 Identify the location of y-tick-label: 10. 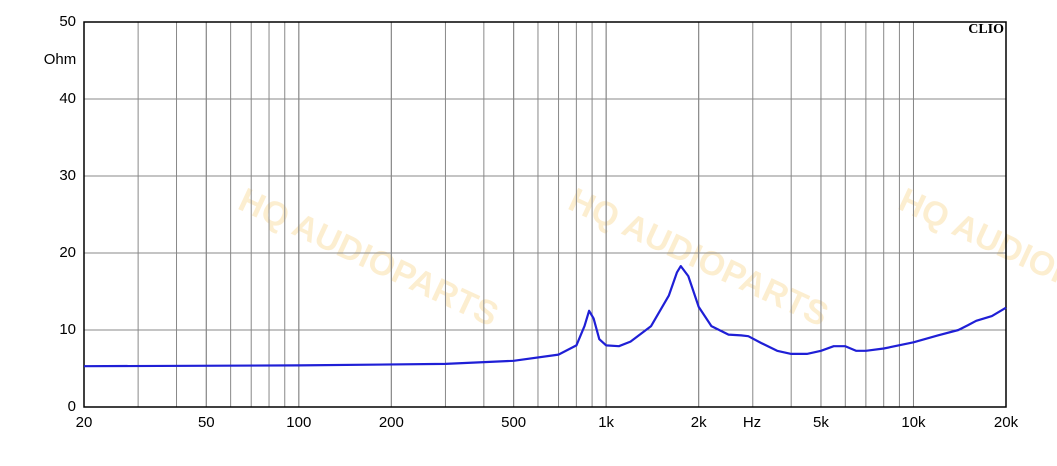
(67, 329).